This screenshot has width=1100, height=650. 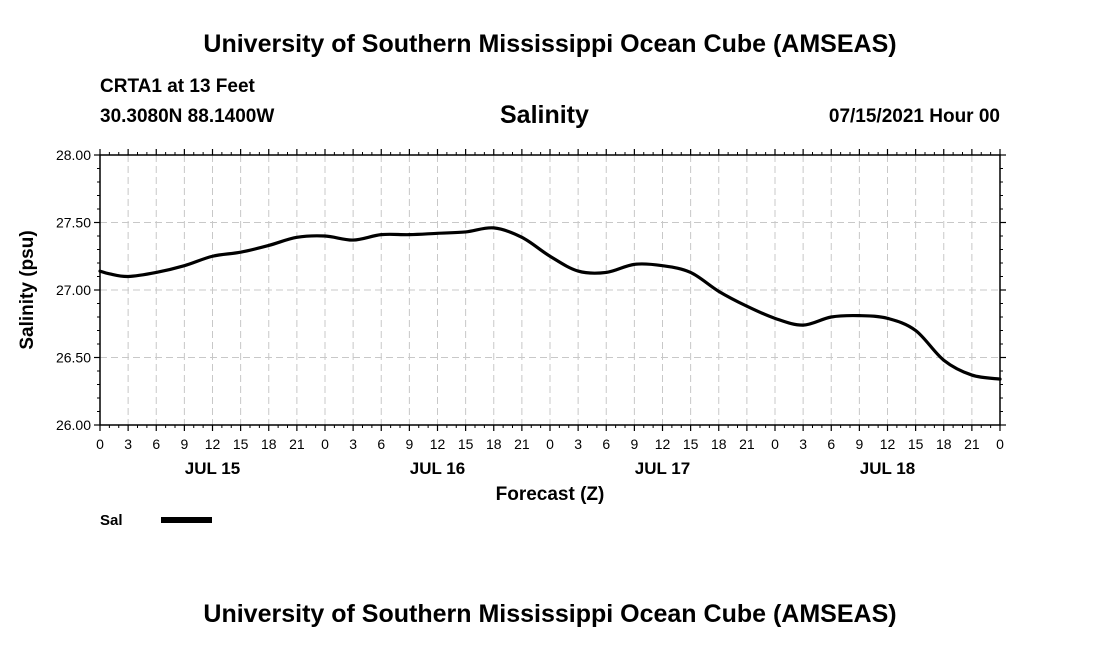 What do you see at coordinates (437, 468) in the screenshot?
I see `x-date-label: JUL 16` at bounding box center [437, 468].